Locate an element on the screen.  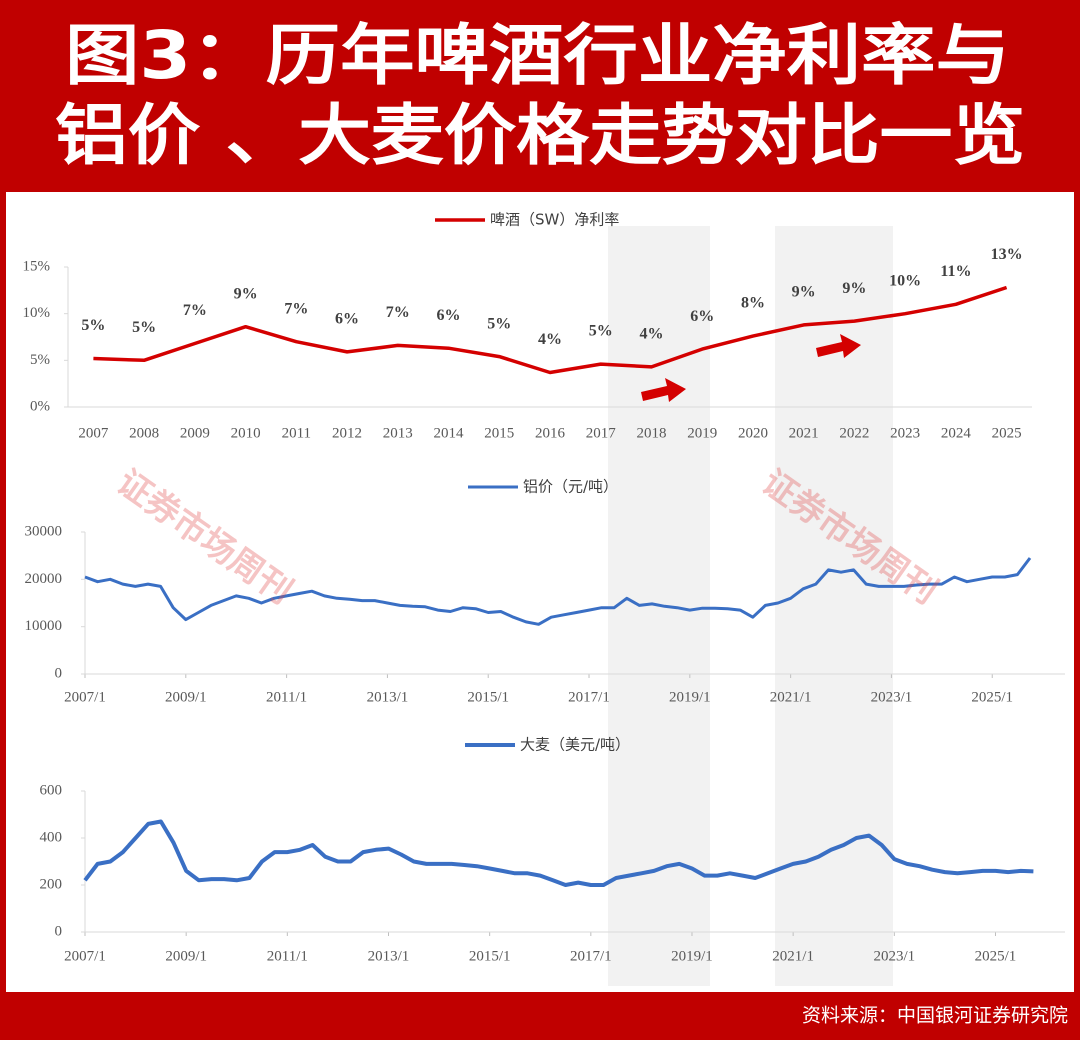
title-line: 图3：历年啤酒行业净利率与 is located at coordinates (537, 55).